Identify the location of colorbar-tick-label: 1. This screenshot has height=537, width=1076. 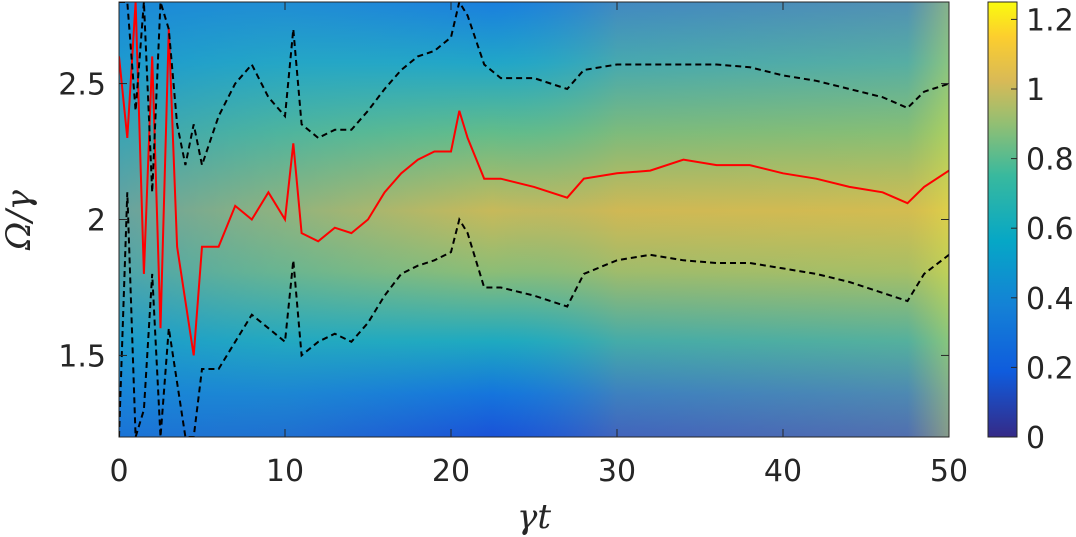
(1035, 90).